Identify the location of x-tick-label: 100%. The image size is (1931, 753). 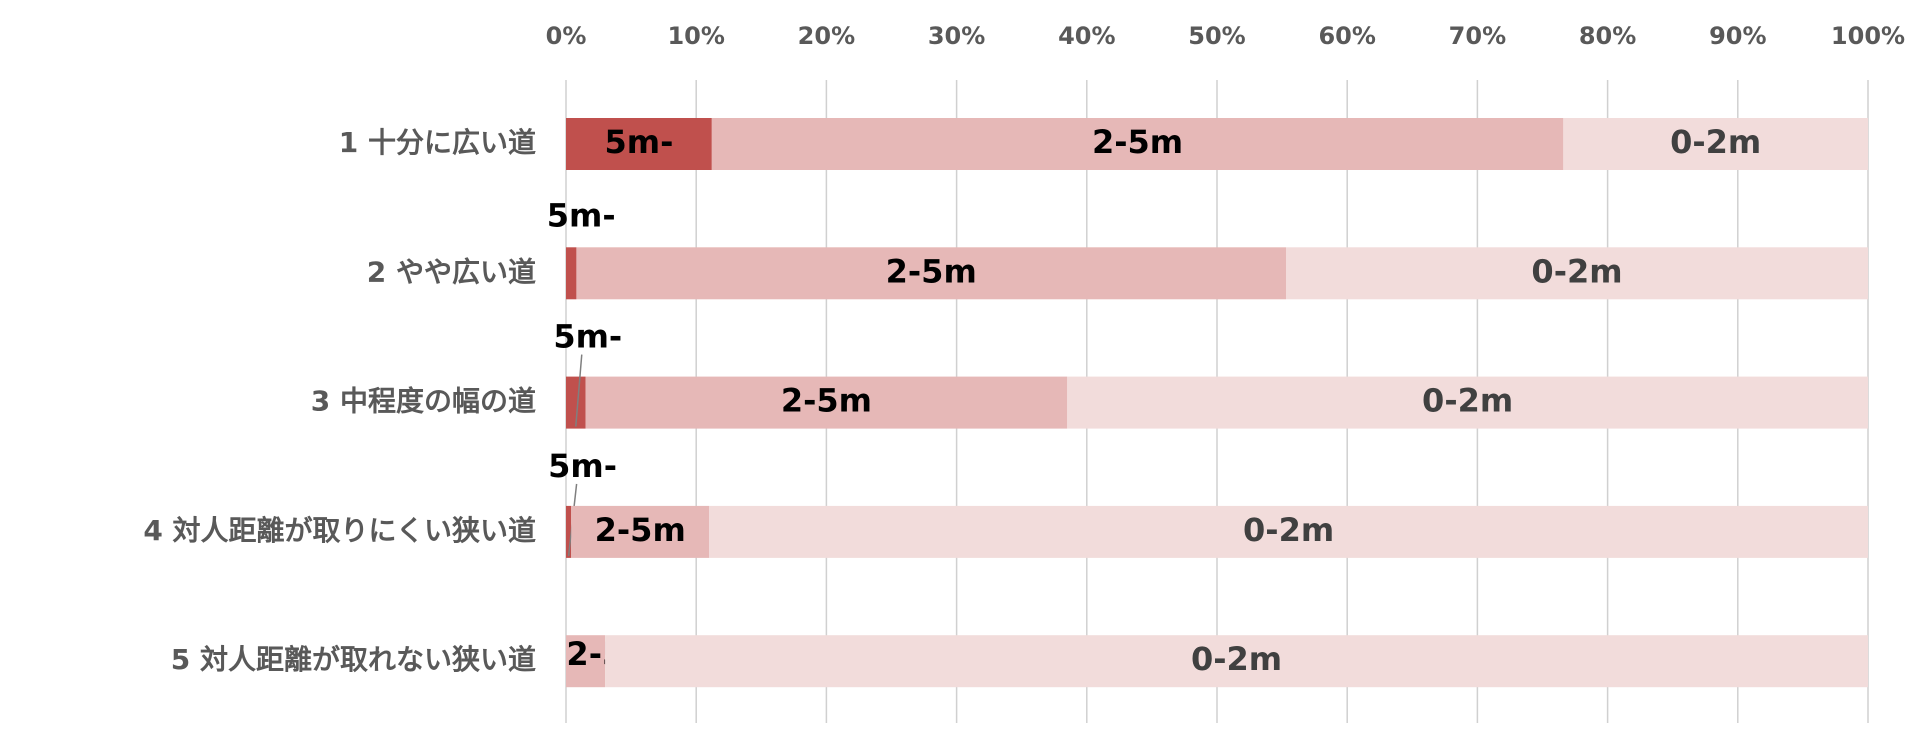
(1868, 36).